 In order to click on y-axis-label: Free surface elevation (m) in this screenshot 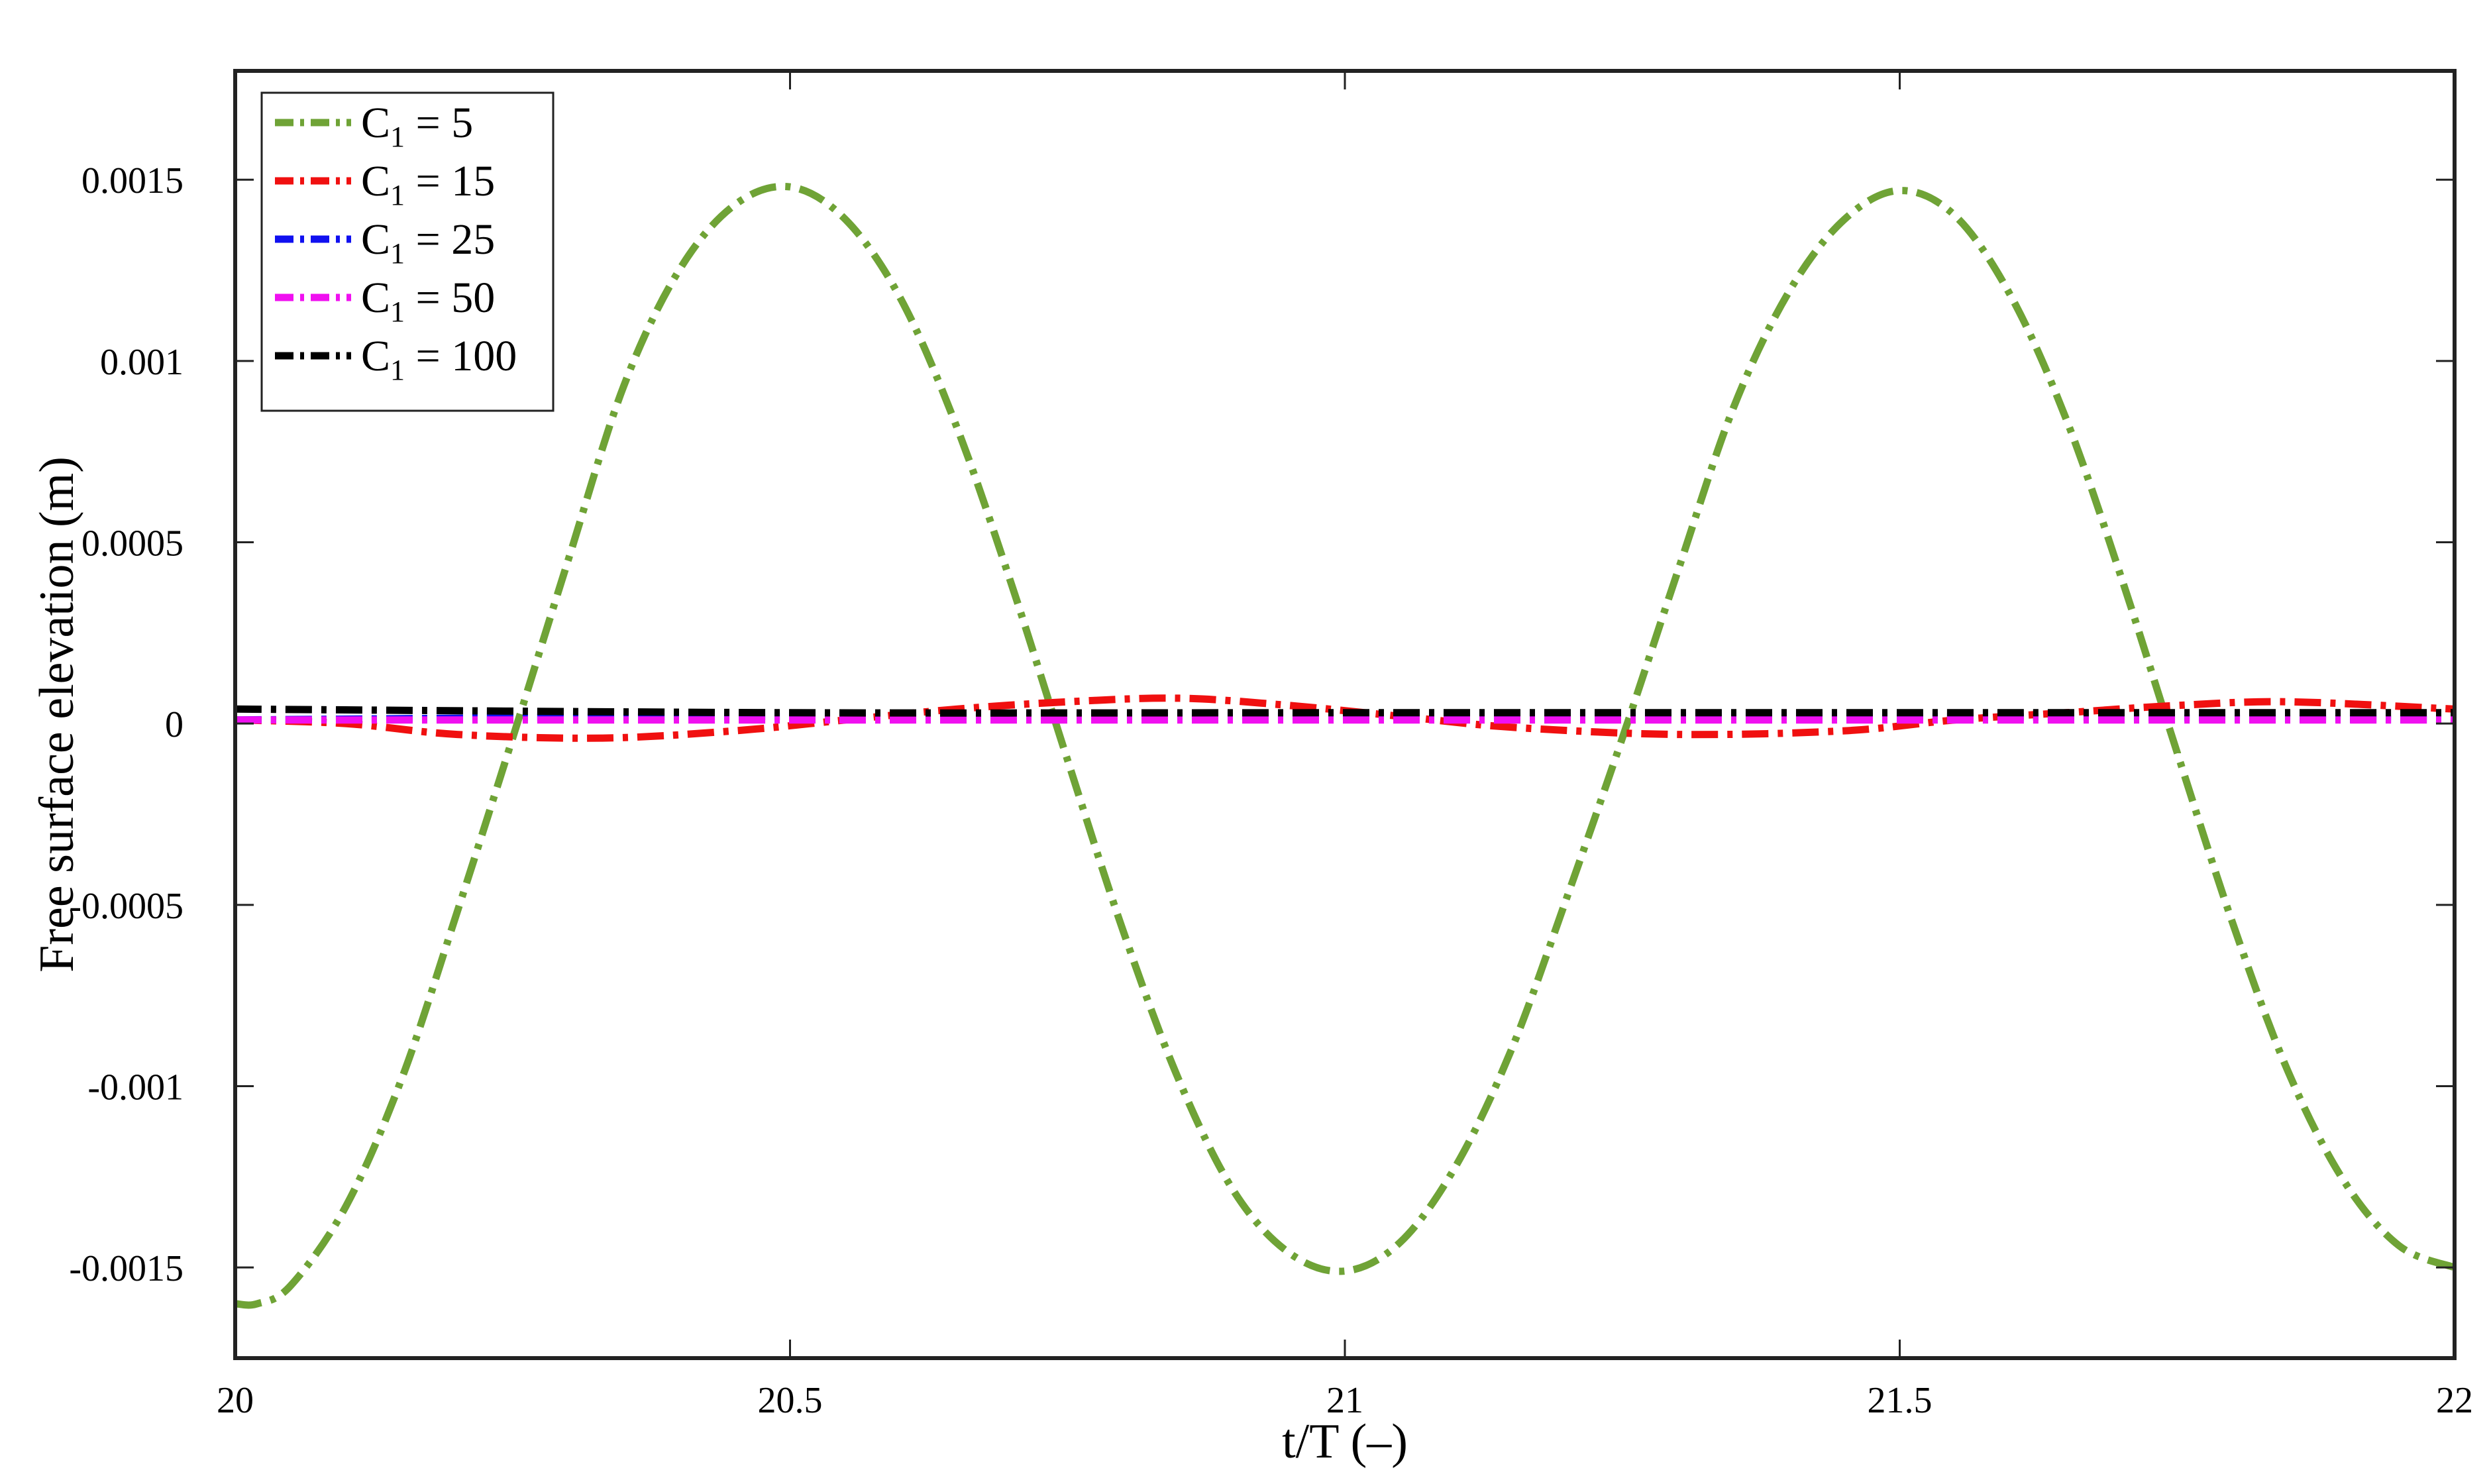, I will do `click(57, 715)`.